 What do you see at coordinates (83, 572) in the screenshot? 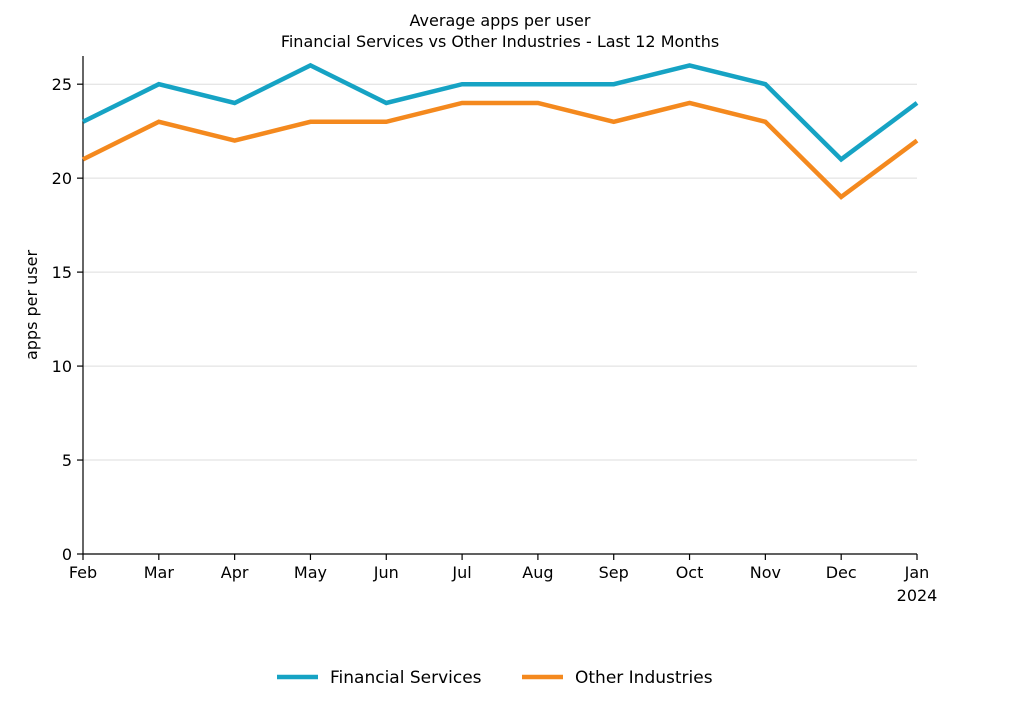
I see `x-tick-label: Feb` at bounding box center [83, 572].